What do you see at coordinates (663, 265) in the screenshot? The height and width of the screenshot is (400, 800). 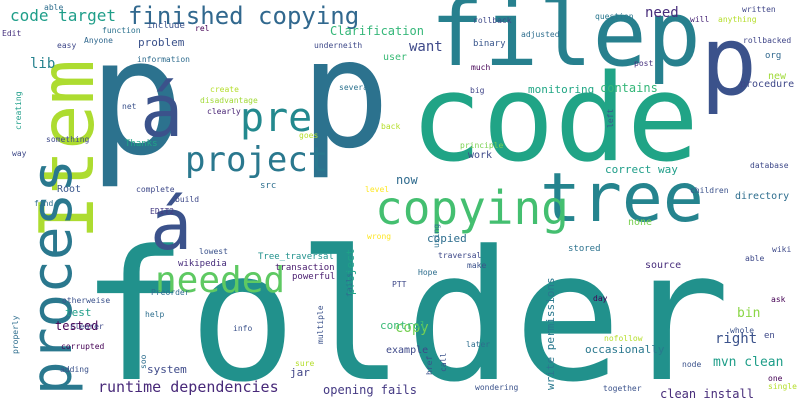 I see `cloud-word: source` at bounding box center [663, 265].